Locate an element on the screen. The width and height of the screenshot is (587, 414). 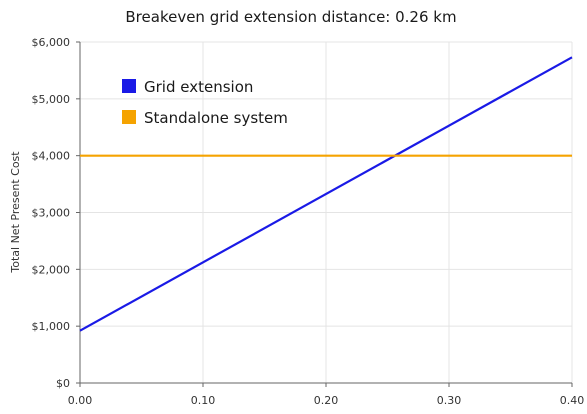
y-tick-label: $6,000 is located at coordinates (51, 42).